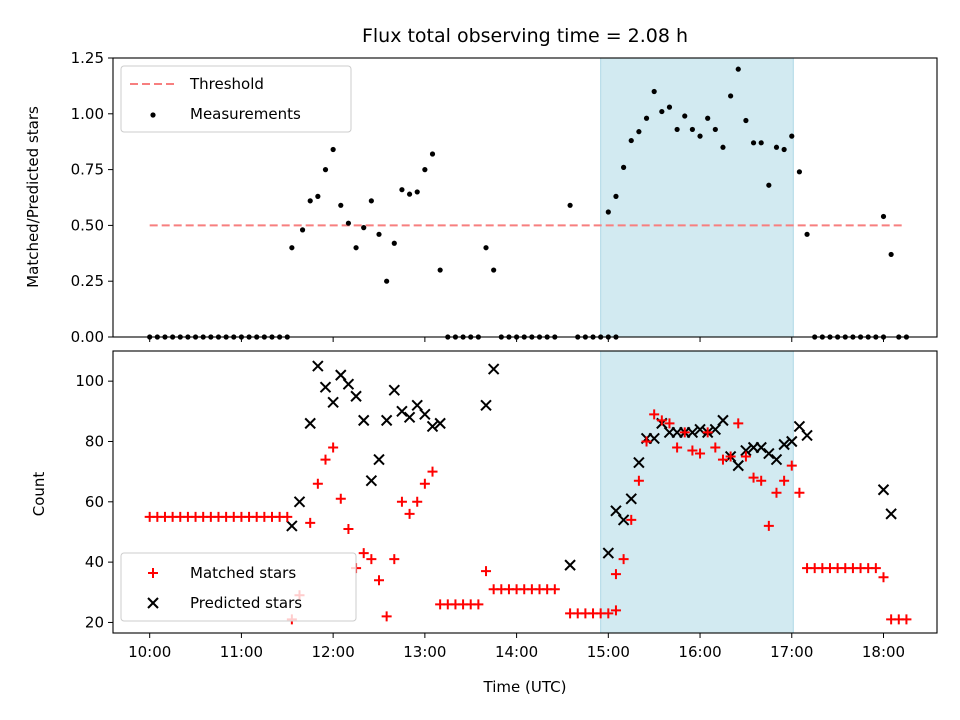 The width and height of the screenshot is (960, 720). What do you see at coordinates (94, 441) in the screenshot?
I see `bottom-y-tick-label: 80` at bounding box center [94, 441].